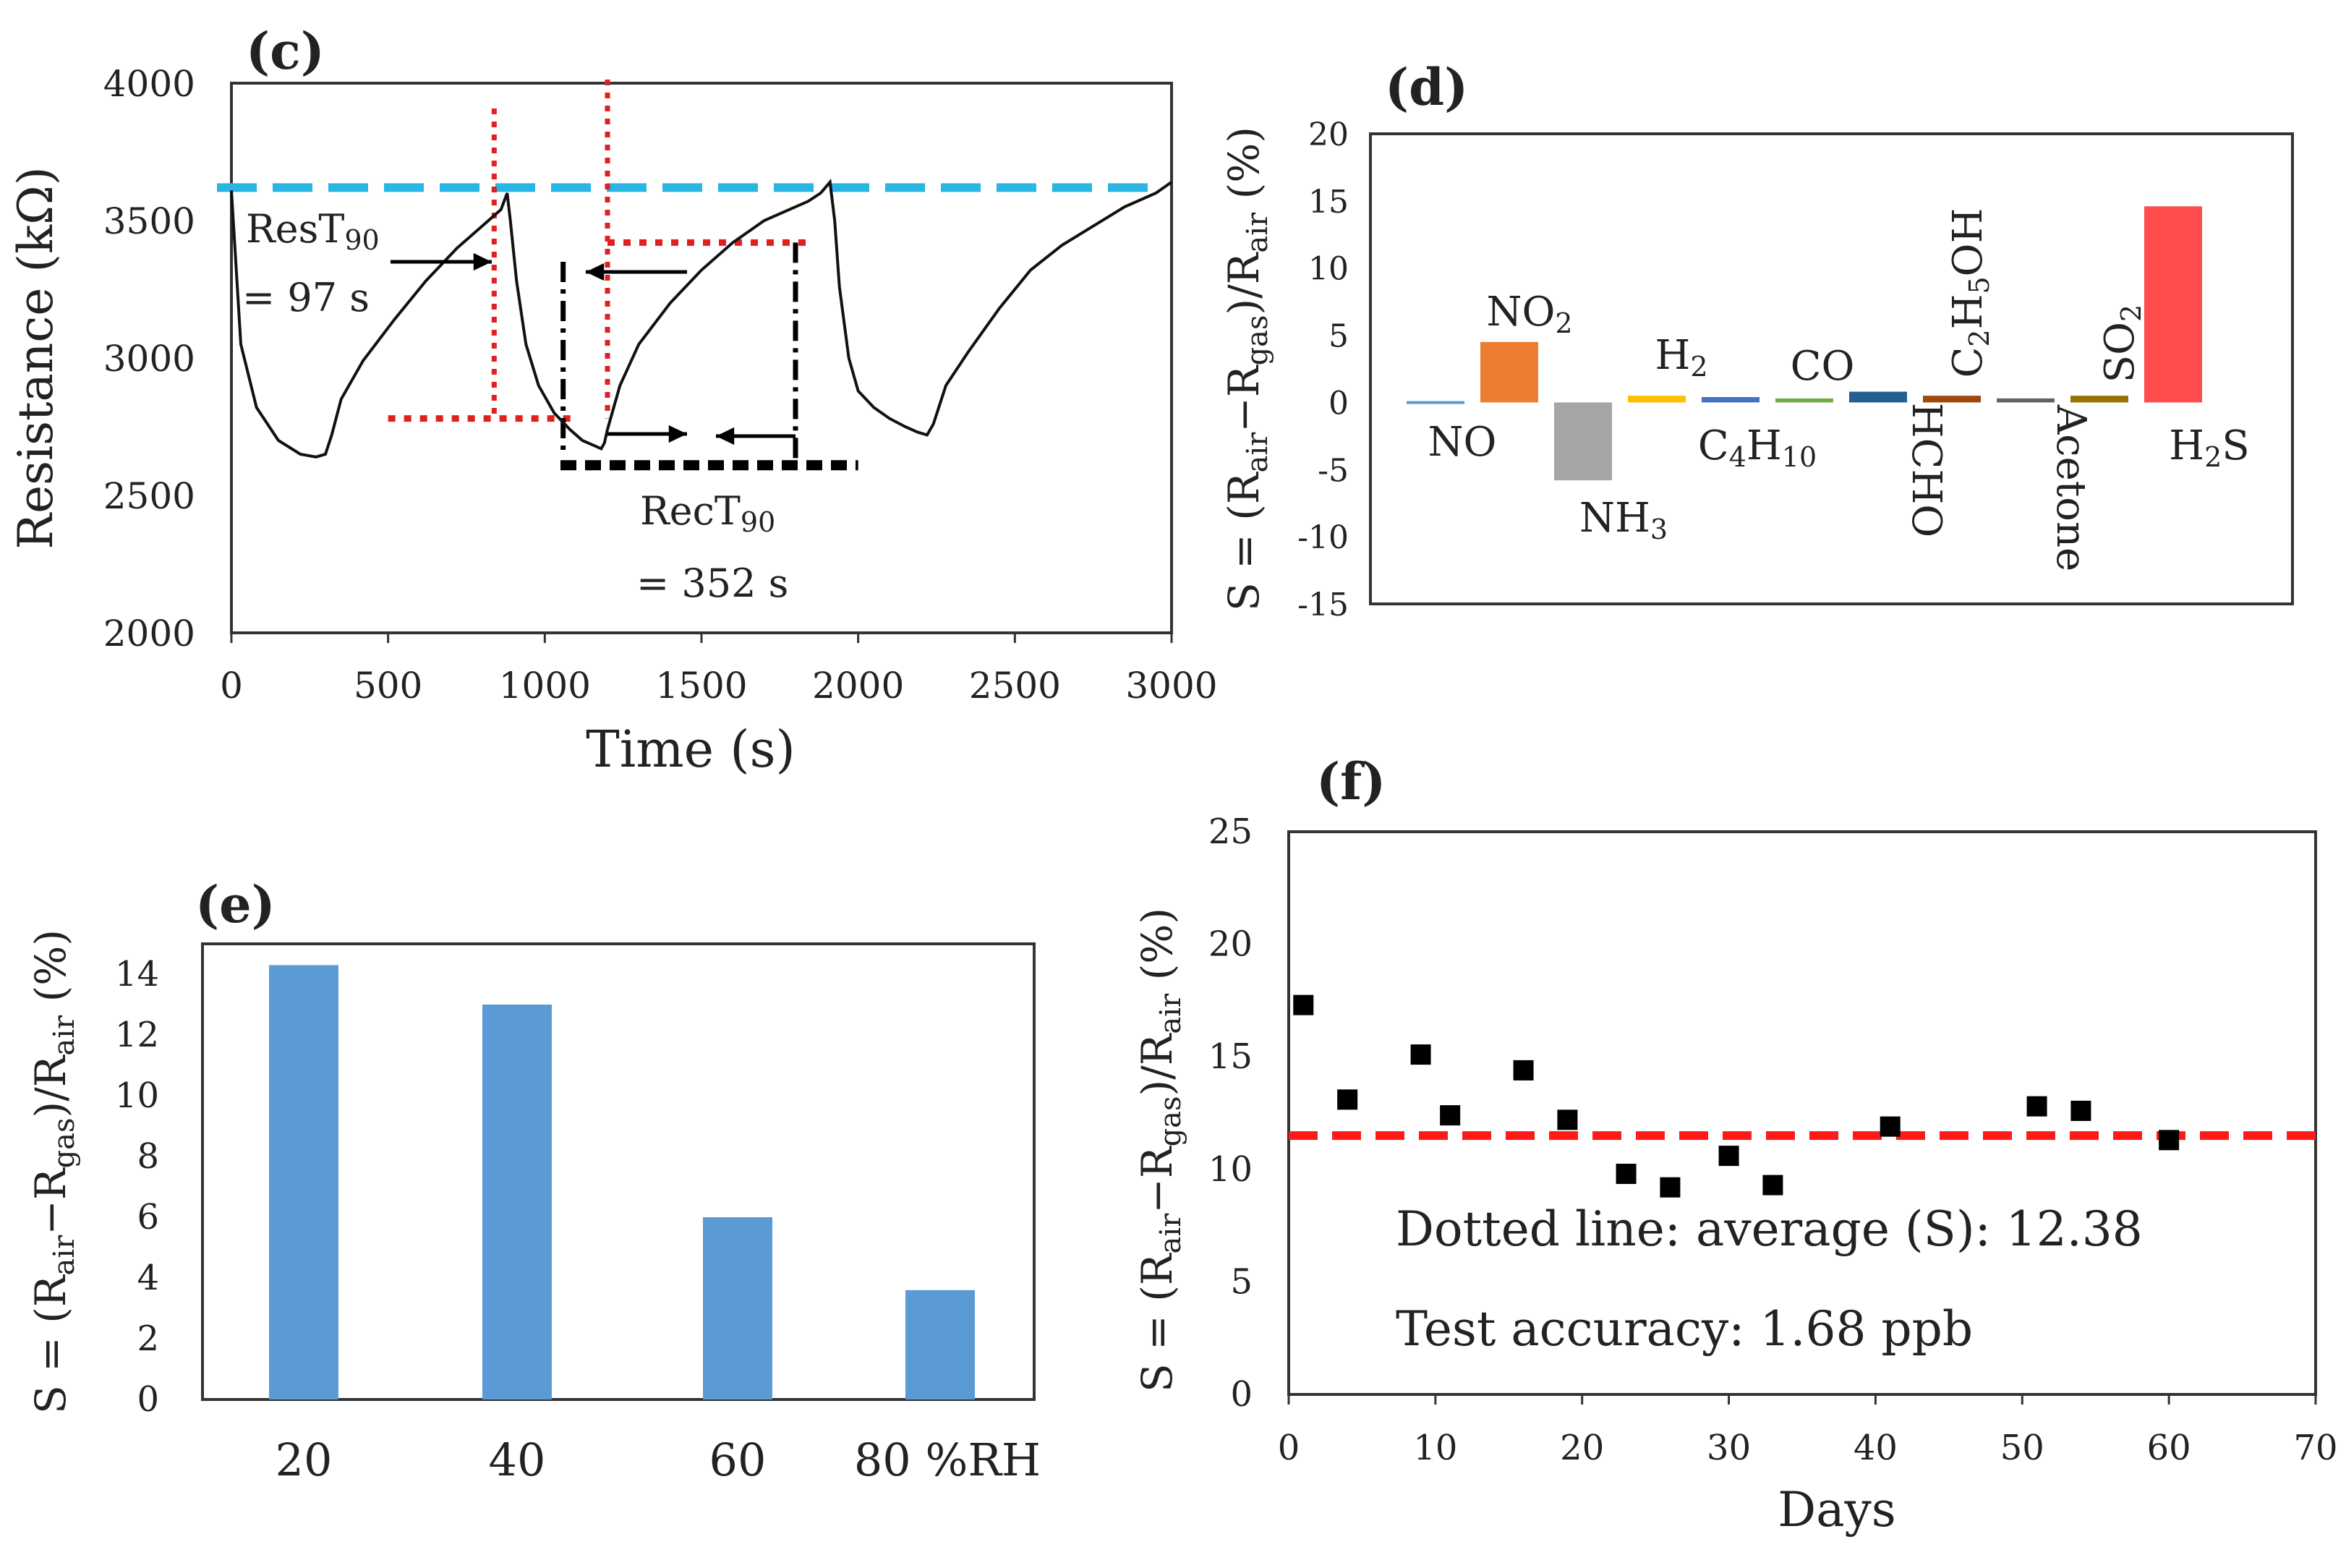 The height and width of the screenshot is (1568, 2346). What do you see at coordinates (1241, 1394) in the screenshot?
I see `y-tick-label-f: 0` at bounding box center [1241, 1394].